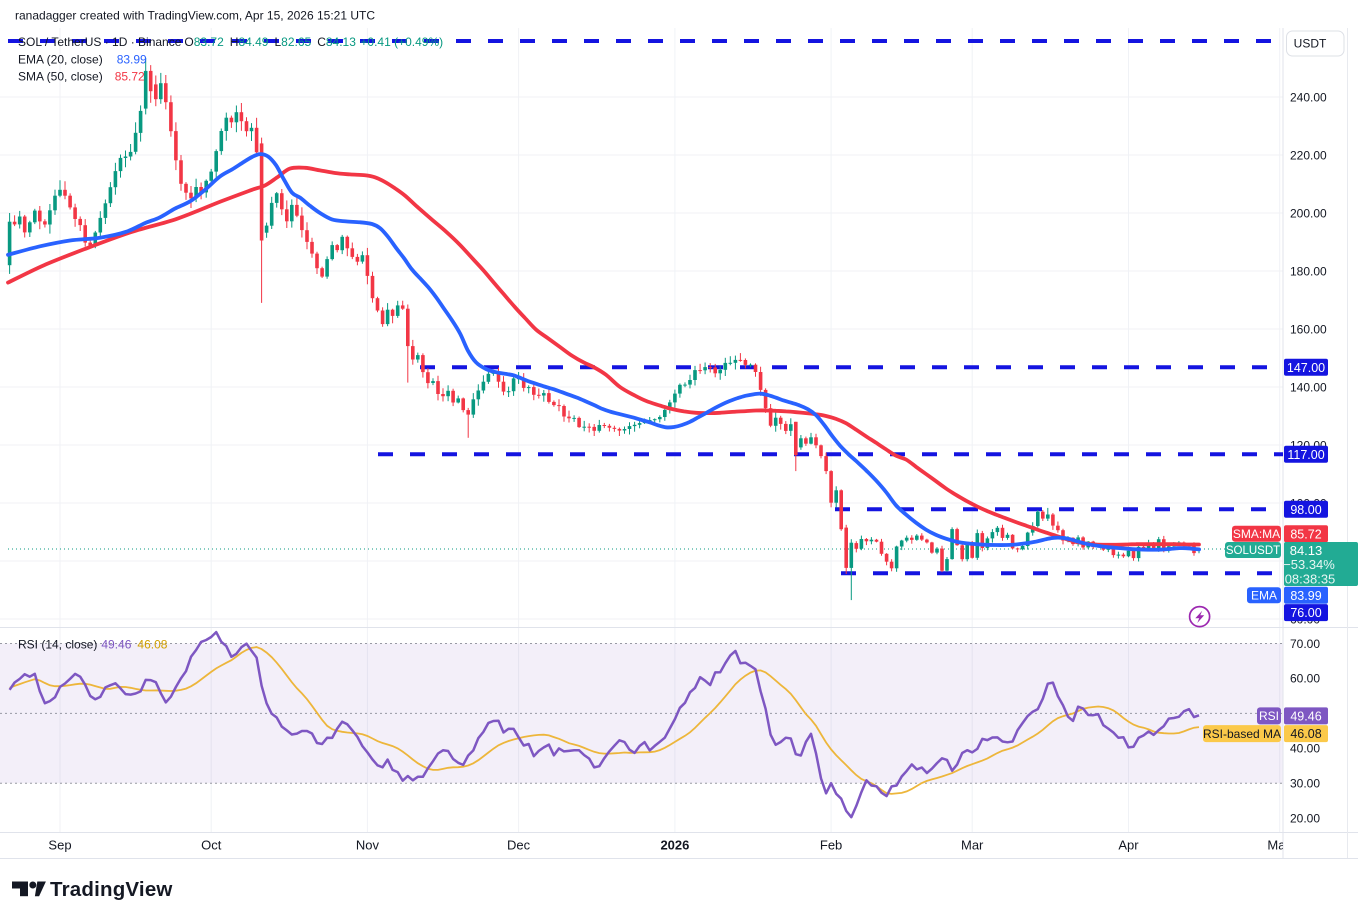  What do you see at coordinates (1306, 368) in the screenshot?
I see `svg-text: 147.00` at bounding box center [1306, 368].